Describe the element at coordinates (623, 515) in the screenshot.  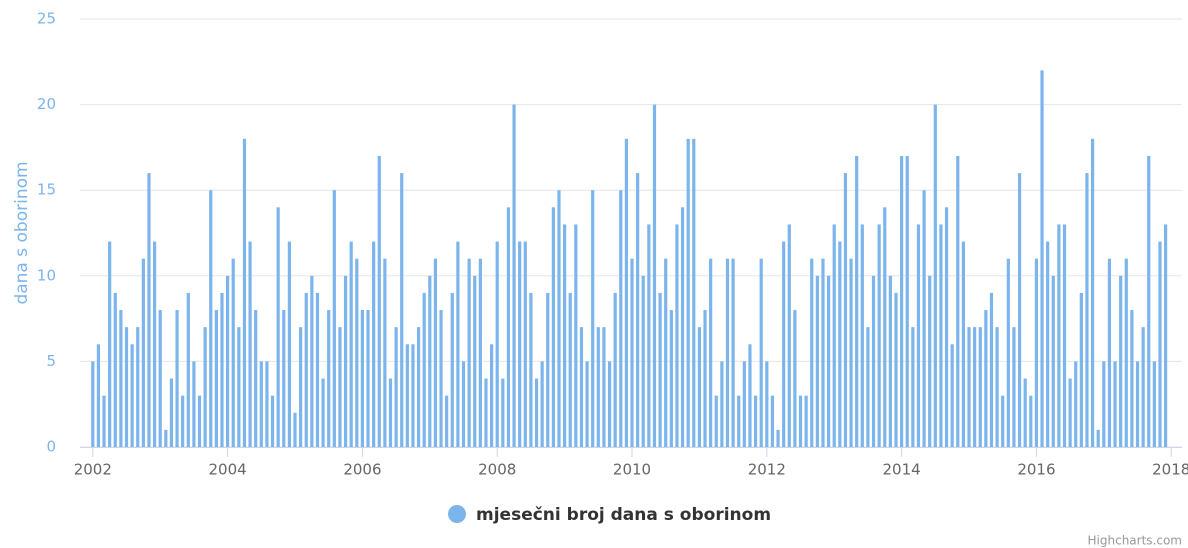
I see `legend-label: mjesečni broj dana s oborinom` at that location.